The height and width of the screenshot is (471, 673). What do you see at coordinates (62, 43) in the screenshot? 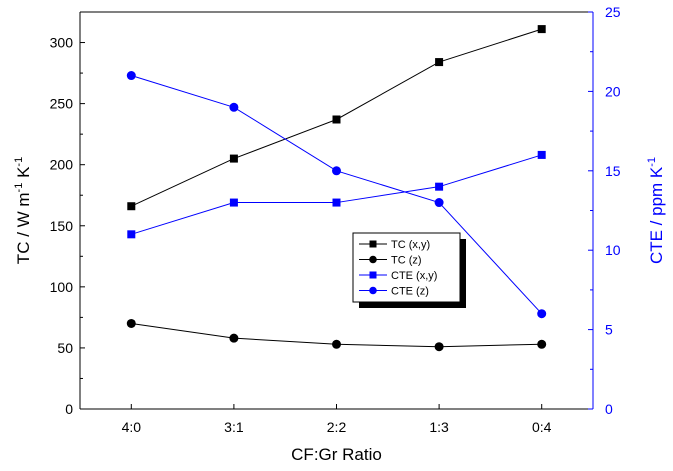
I see `y-left-tick-label: 300` at bounding box center [62, 43].